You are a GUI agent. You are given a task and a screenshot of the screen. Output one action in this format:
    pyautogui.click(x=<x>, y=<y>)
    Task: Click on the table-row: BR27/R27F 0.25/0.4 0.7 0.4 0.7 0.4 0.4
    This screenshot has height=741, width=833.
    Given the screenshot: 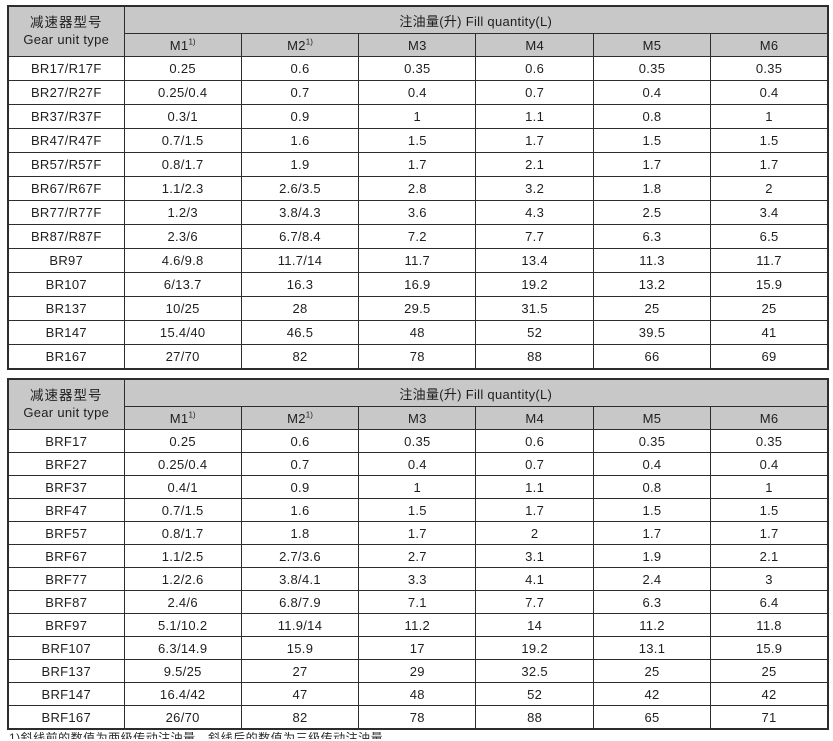 What is the action you would take?
    pyautogui.click(x=418, y=92)
    